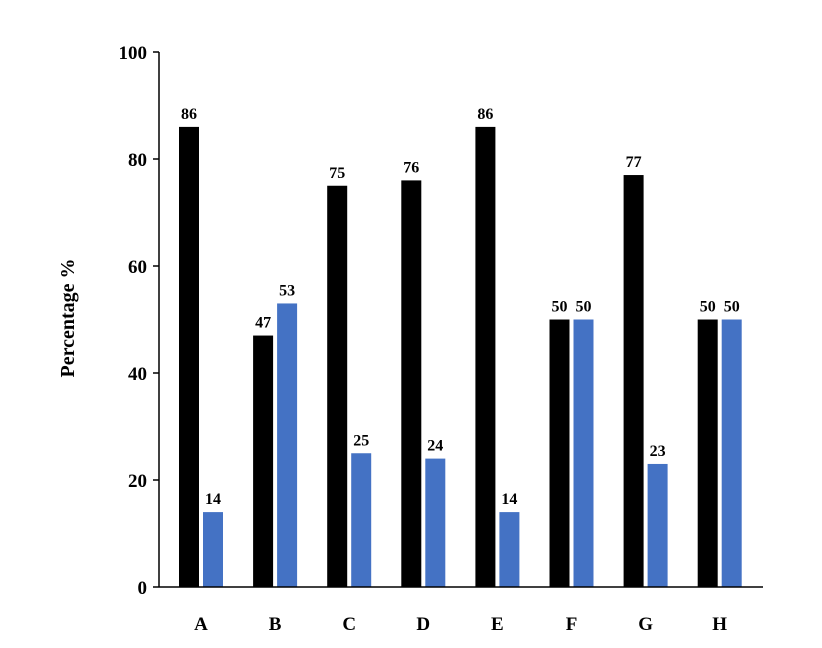 The height and width of the screenshot is (648, 822). Describe the element at coordinates (361, 440) in the screenshot. I see `data-label-C-series-2: 25` at that location.